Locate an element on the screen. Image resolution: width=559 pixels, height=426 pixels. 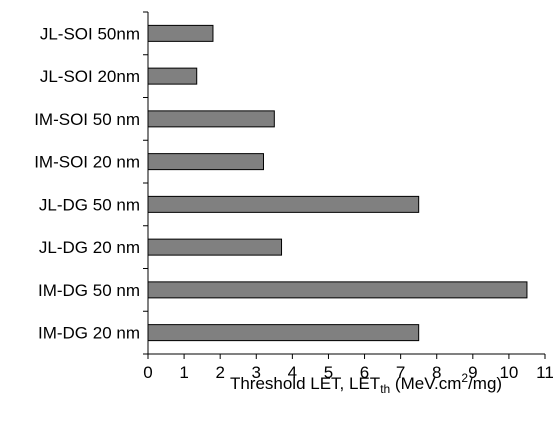
category-label-3: IM-SOI 20 nm is located at coordinates (87, 162).